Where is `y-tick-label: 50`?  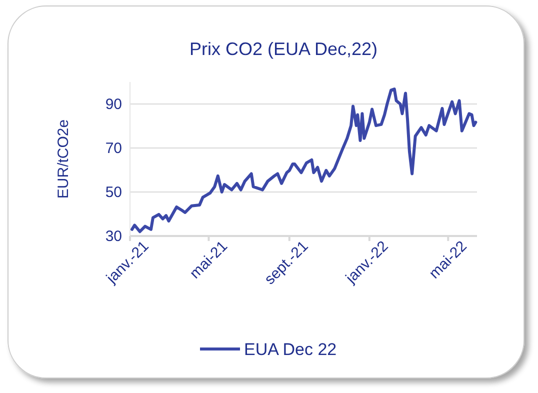
y-tick-label: 50 is located at coordinates (113, 192).